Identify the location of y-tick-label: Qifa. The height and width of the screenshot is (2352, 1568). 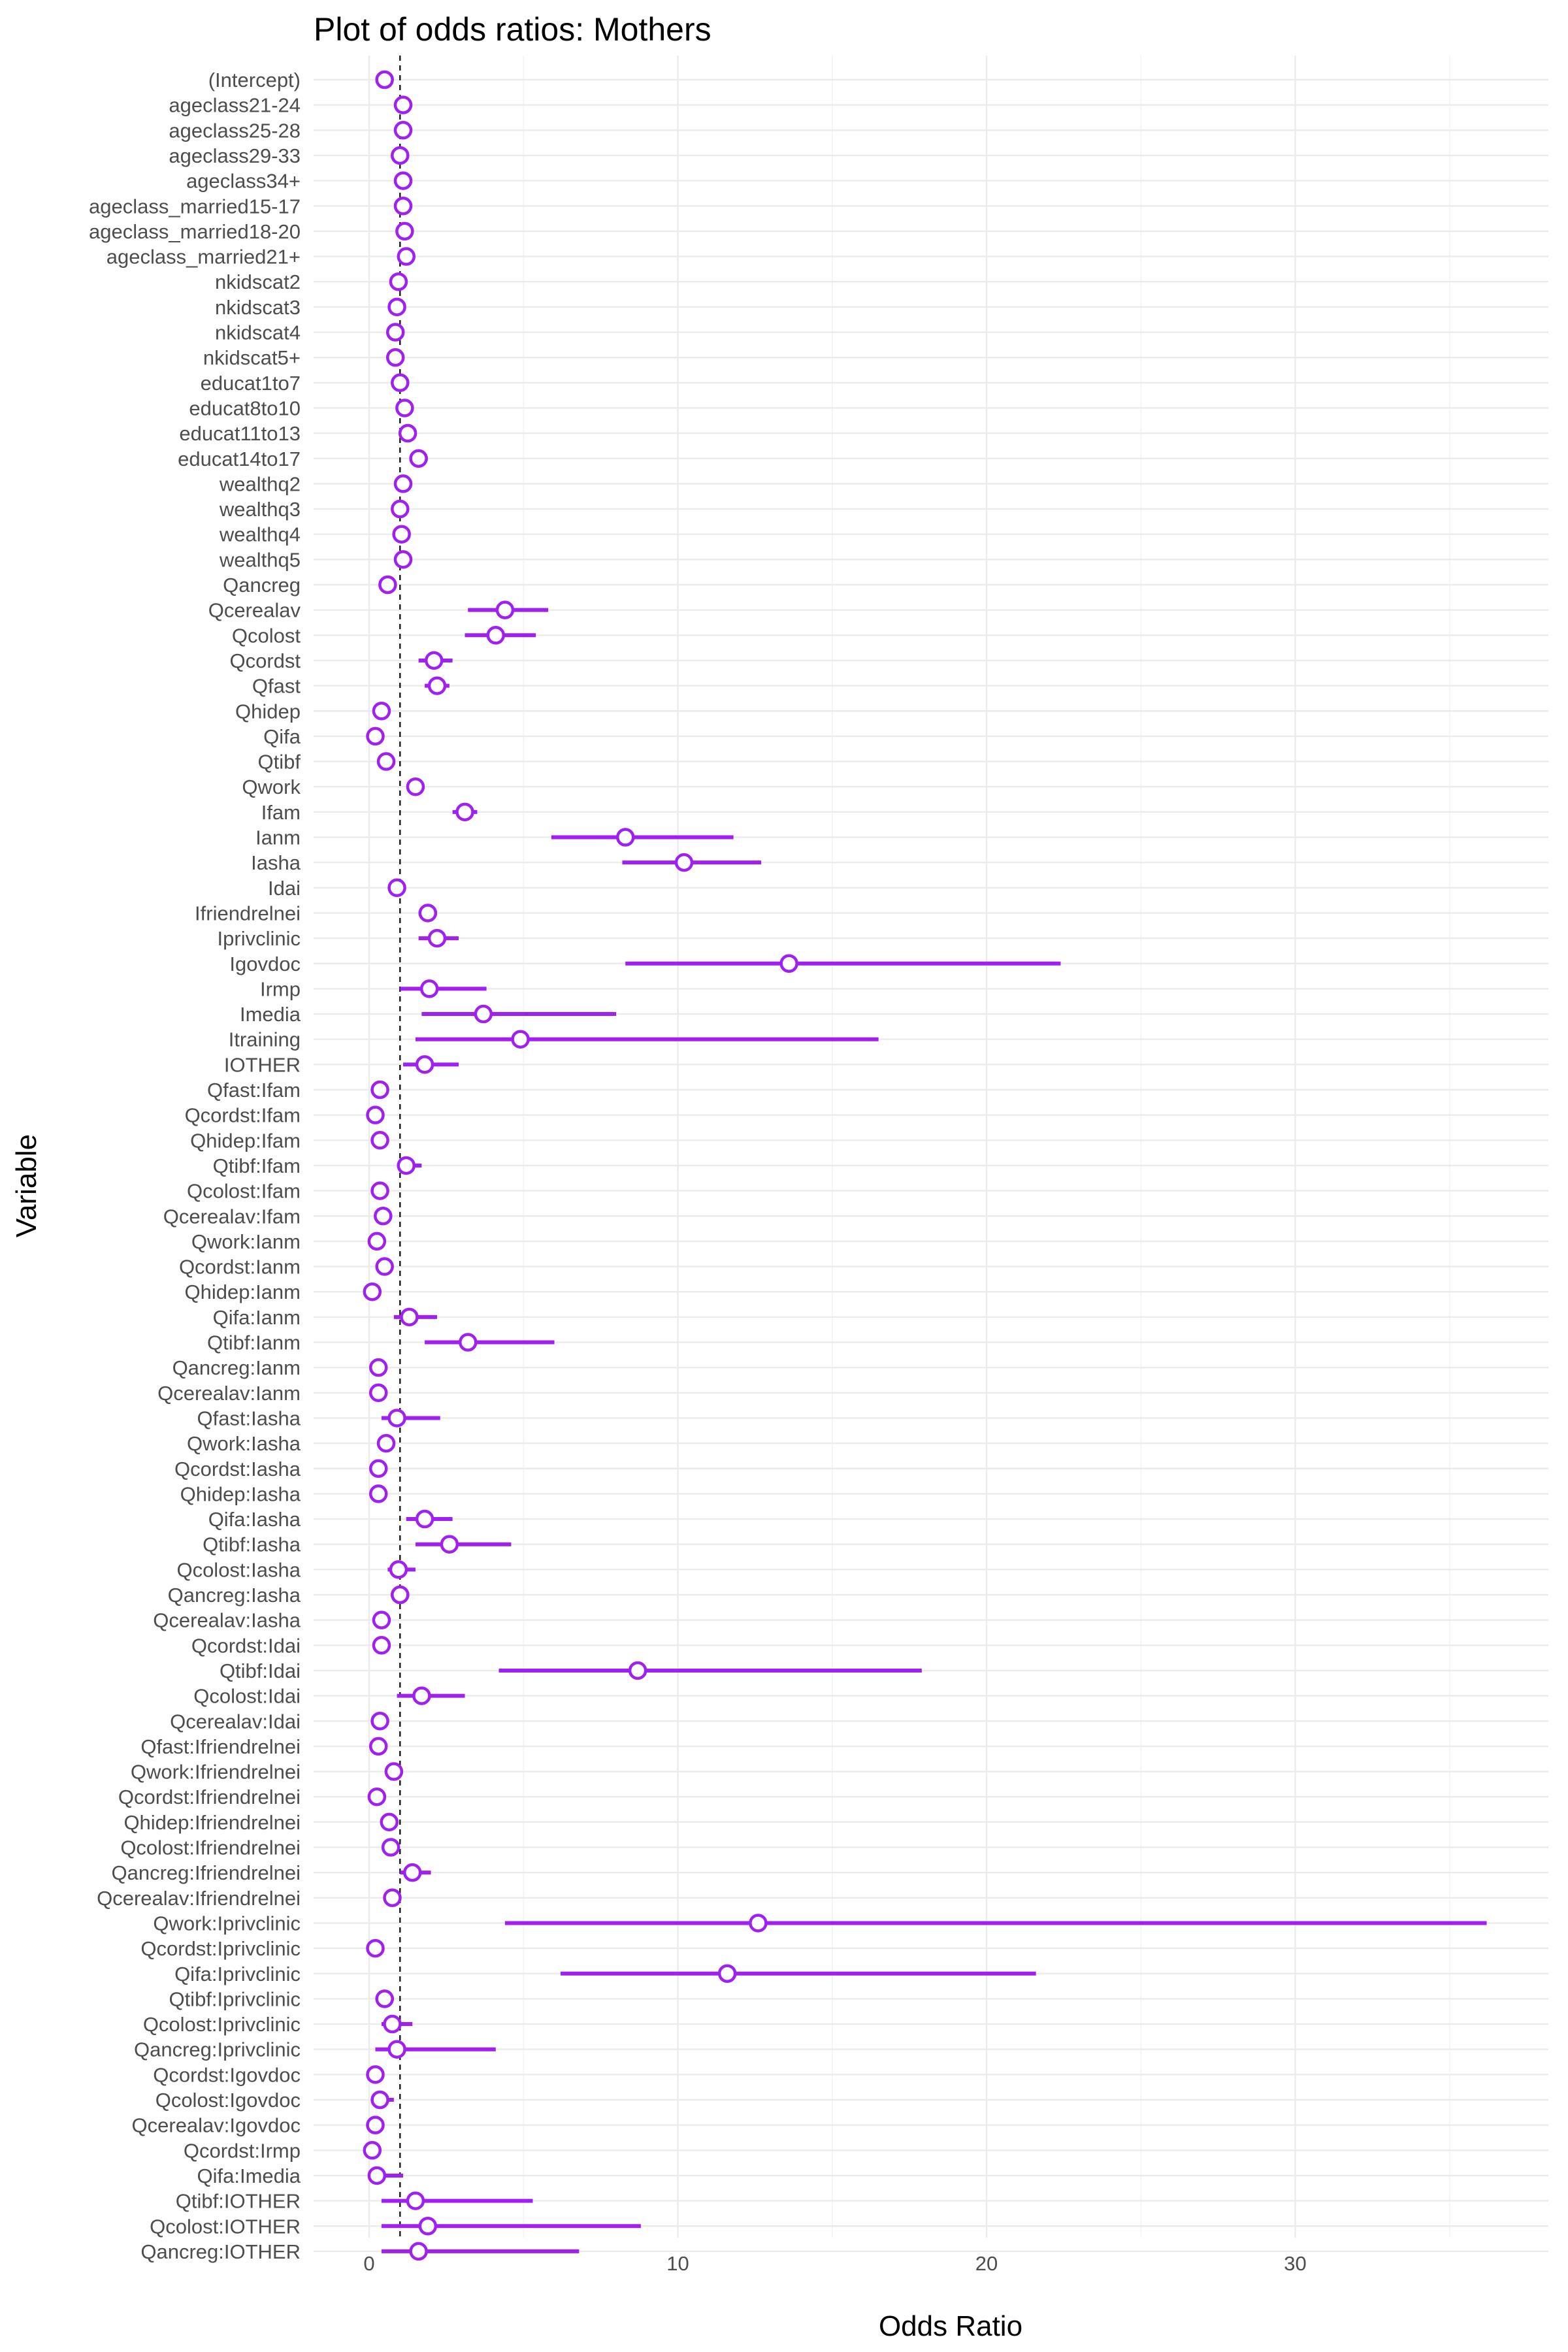
(282, 736).